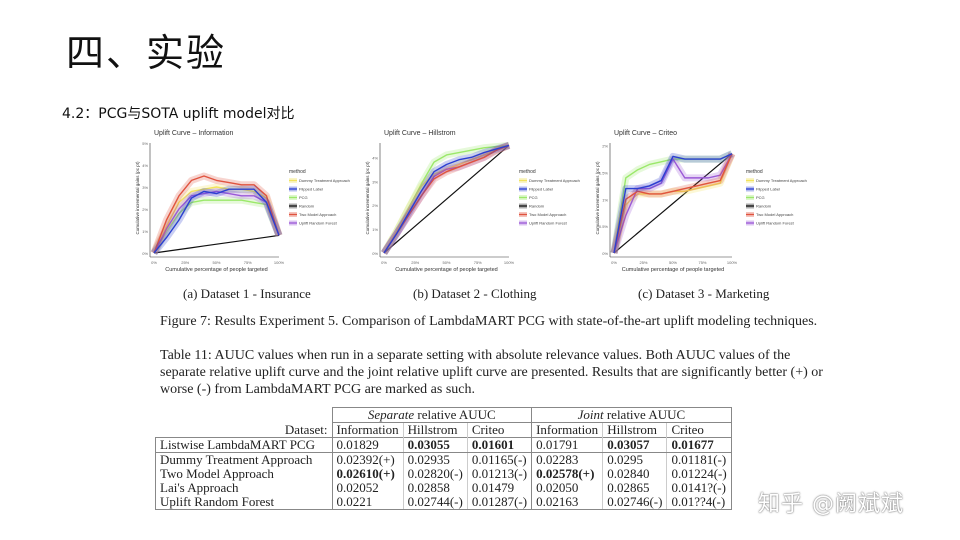  I want to click on table-cell: 0.0141?(-), so click(699, 488).